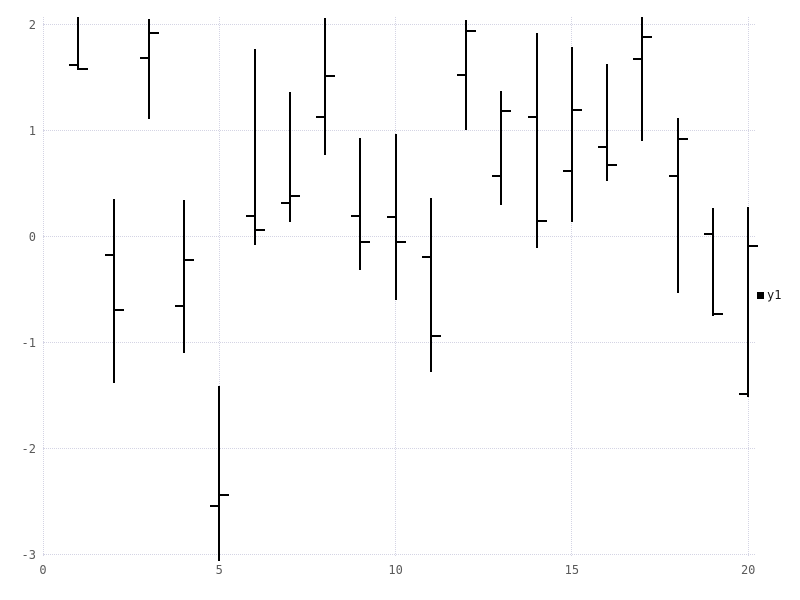 The height and width of the screenshot is (600, 800). I want to click on x-tick-label: 10, so click(395, 570).